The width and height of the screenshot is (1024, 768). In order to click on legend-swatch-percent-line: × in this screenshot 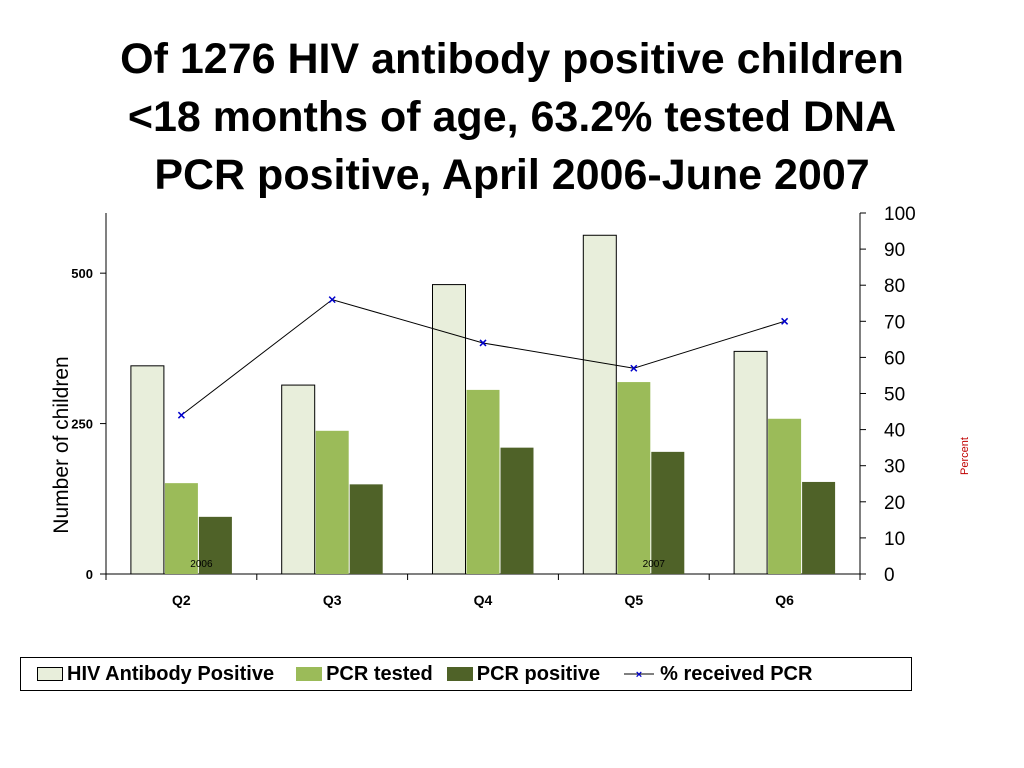, I will do `click(639, 675)`.